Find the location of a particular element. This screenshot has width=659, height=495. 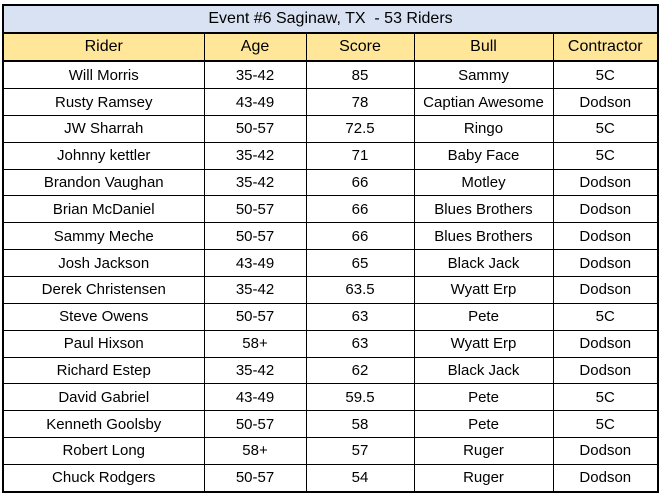

table-row: David Gabriel 43-49 59.5 Pete 5C is located at coordinates (330, 397).